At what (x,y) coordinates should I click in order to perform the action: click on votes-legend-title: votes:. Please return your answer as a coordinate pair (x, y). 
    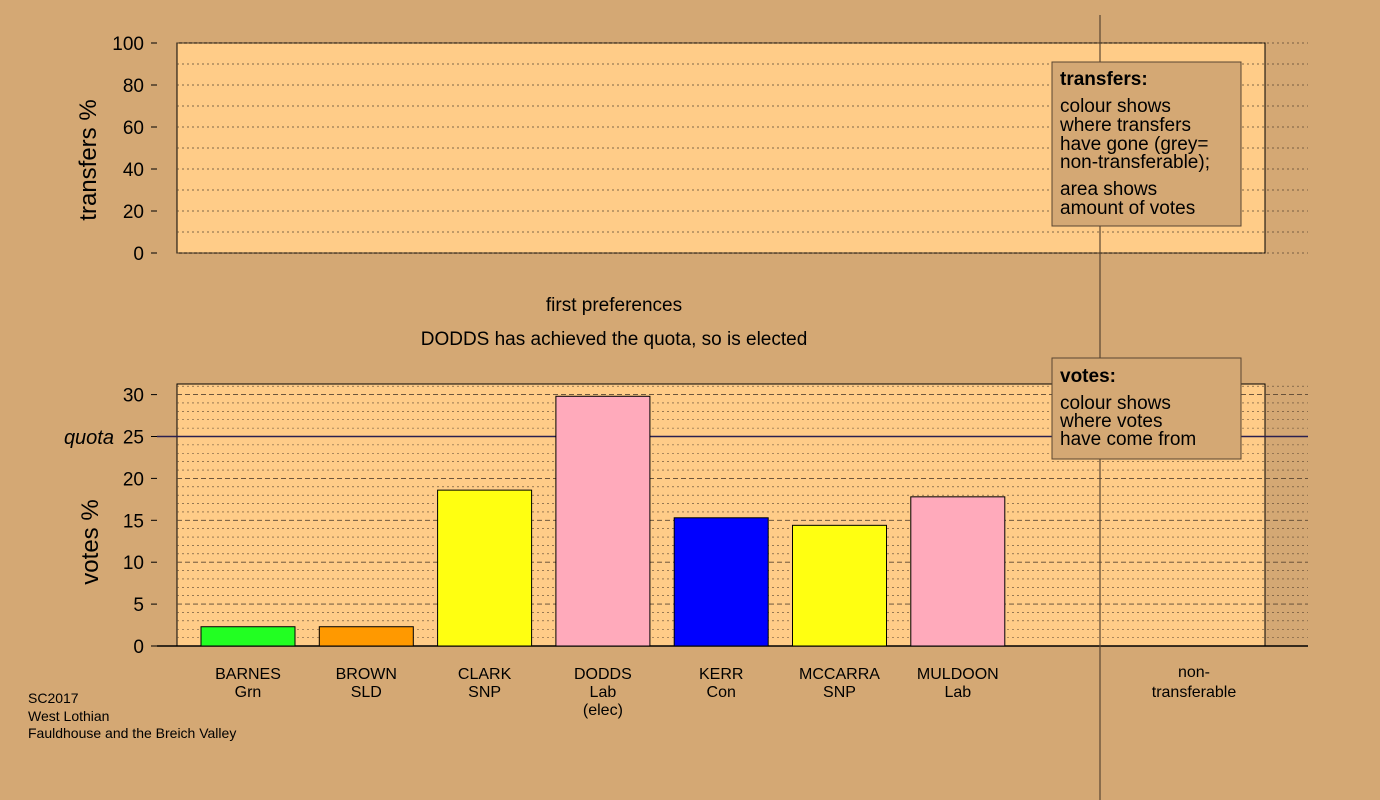
    Looking at the image, I should click on (1088, 376).